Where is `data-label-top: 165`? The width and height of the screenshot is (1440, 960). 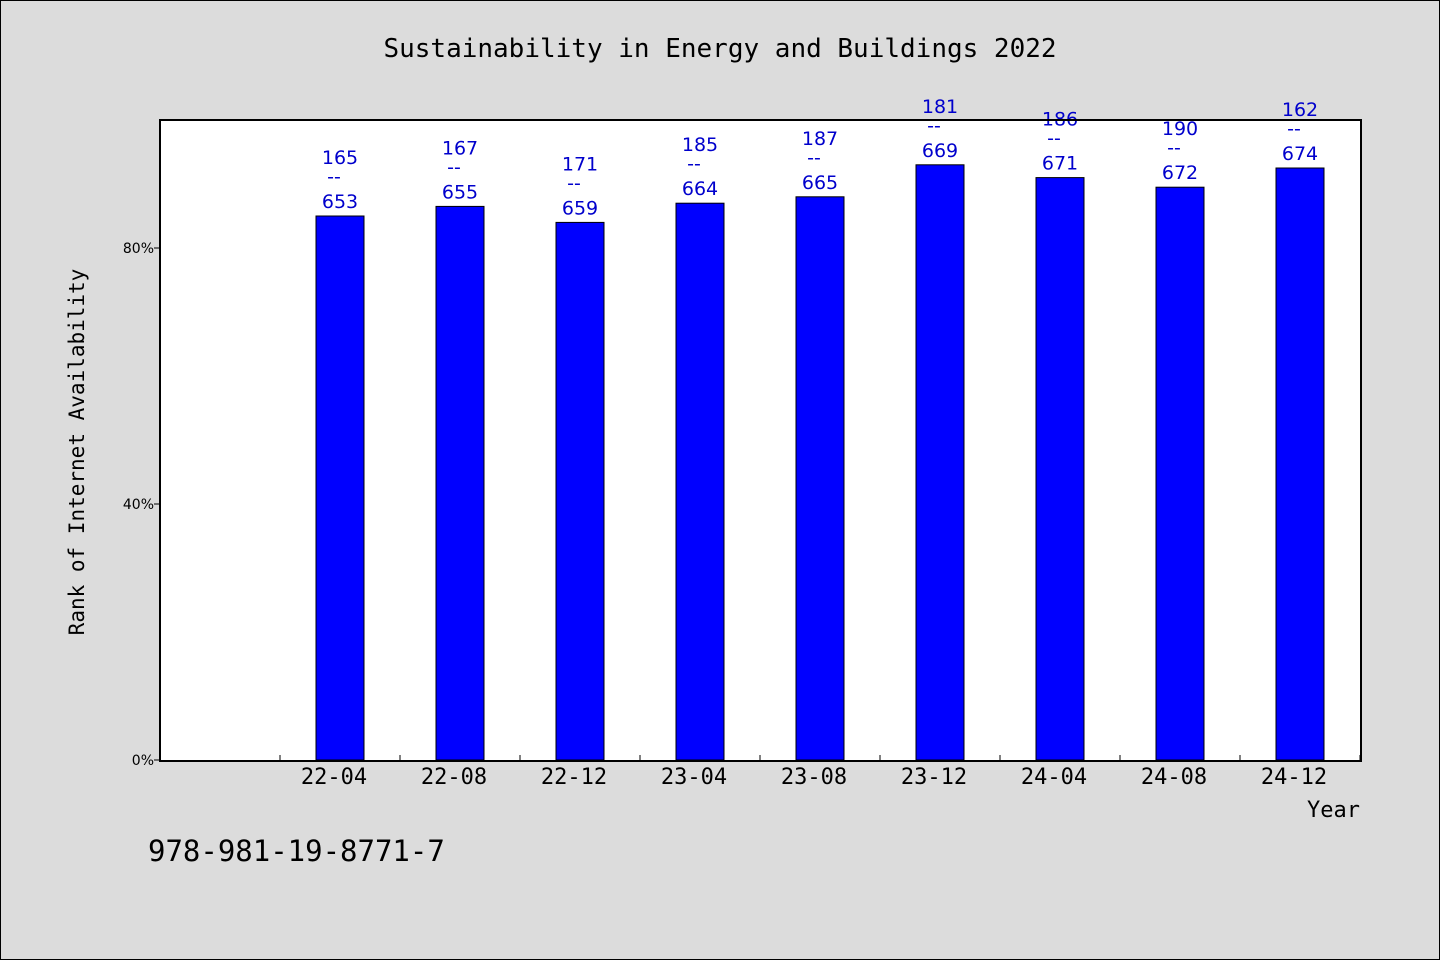
data-label-top: 165 is located at coordinates (340, 158).